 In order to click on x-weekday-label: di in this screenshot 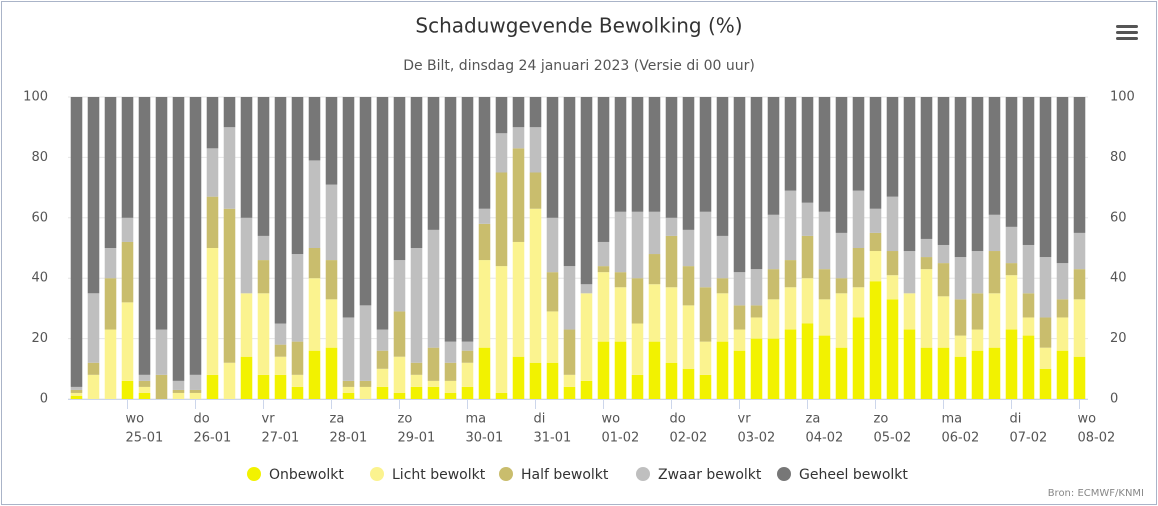, I will do `click(1016, 419)`.